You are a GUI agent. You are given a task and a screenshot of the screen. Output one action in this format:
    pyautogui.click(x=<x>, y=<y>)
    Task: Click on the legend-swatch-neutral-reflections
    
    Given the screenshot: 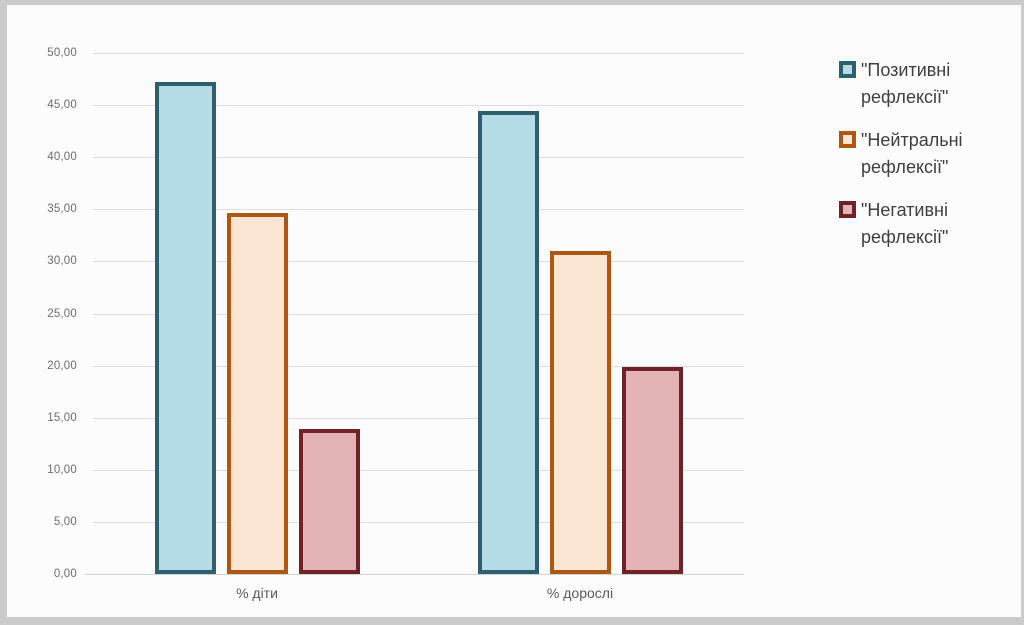 What is the action you would take?
    pyautogui.click(x=847, y=139)
    